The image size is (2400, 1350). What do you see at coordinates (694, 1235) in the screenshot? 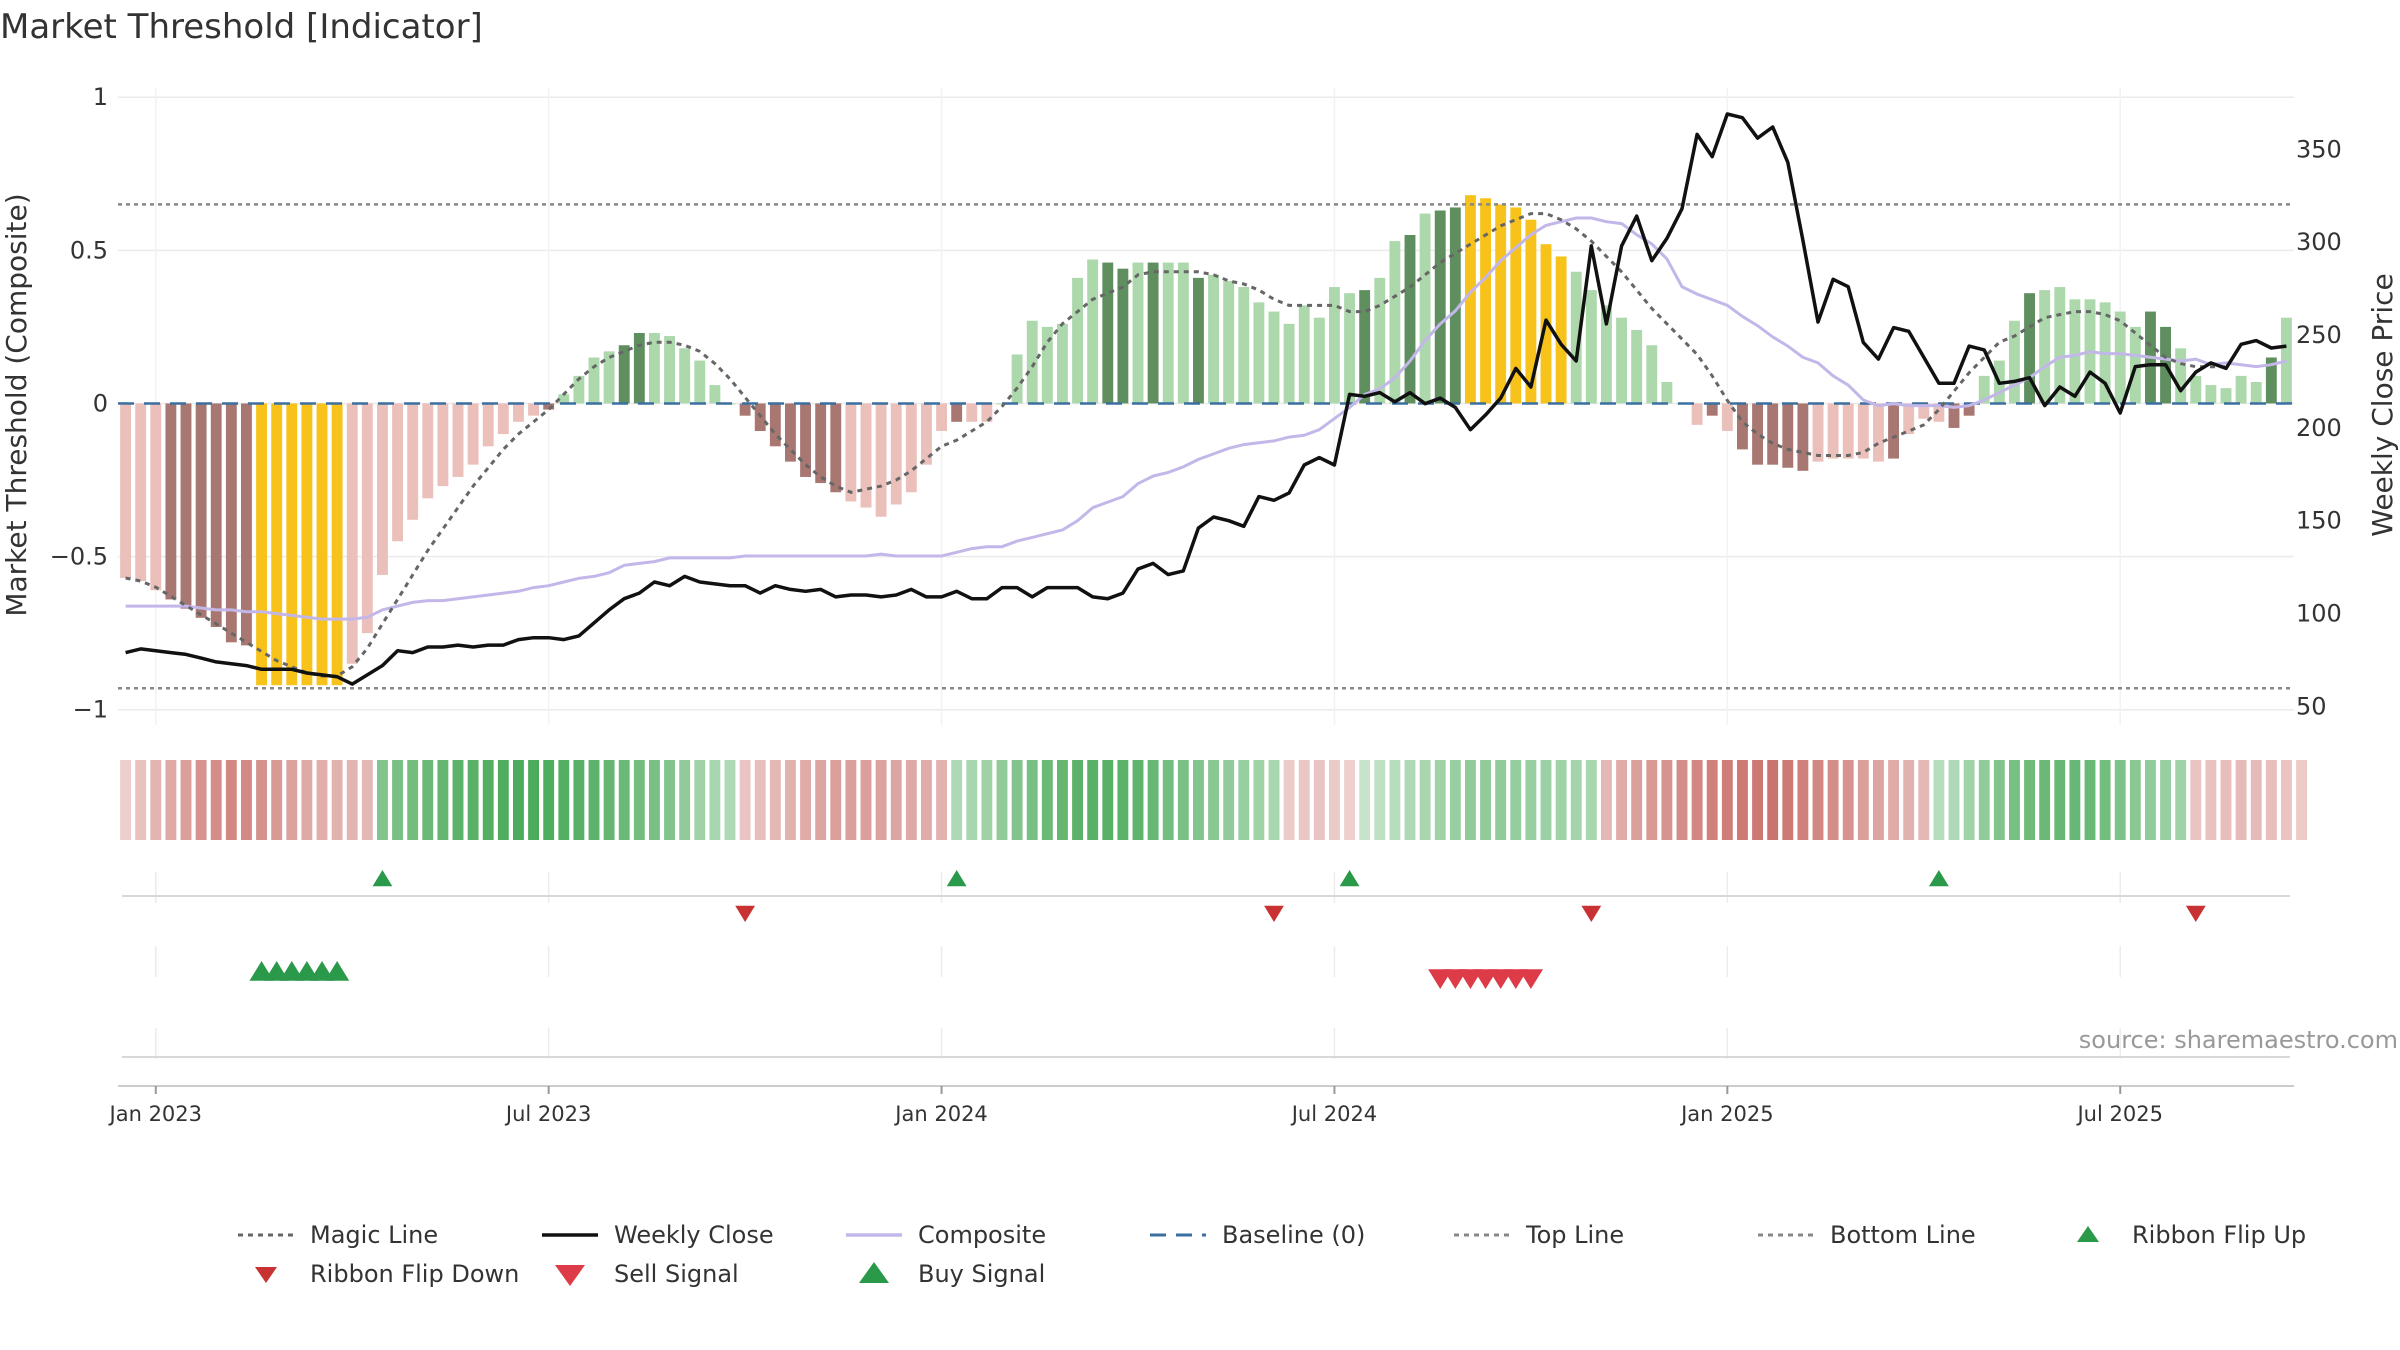
I see `legend-label: Weekly Close` at bounding box center [694, 1235].